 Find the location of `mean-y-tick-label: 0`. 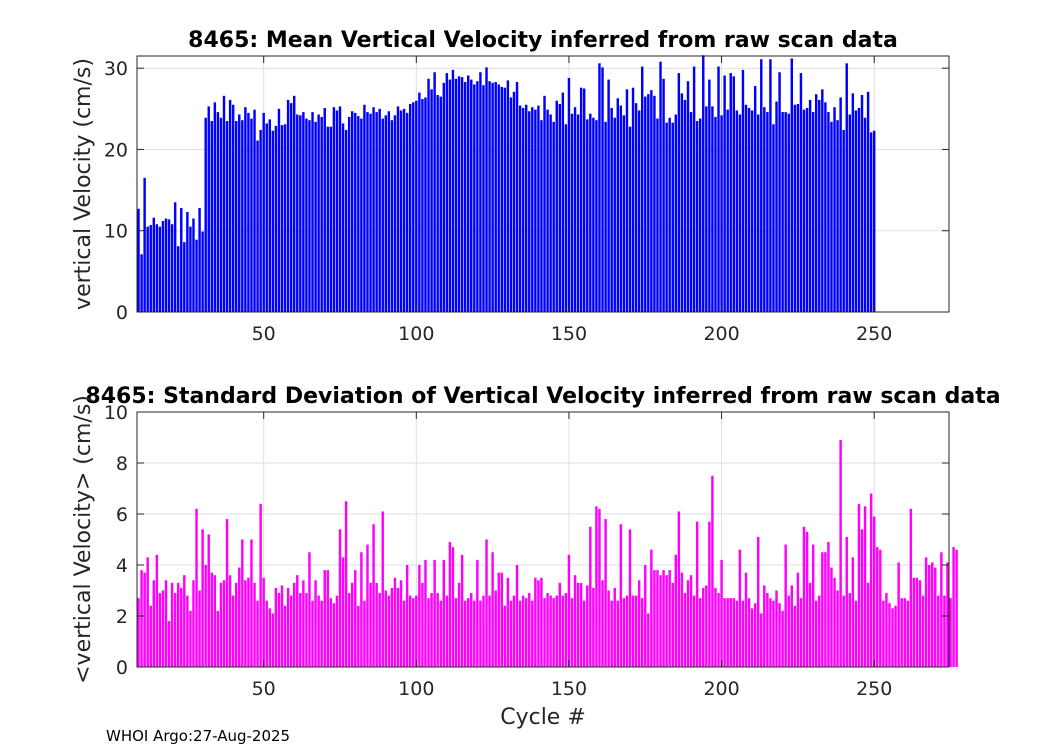

mean-y-tick-label: 0 is located at coordinates (122, 313).